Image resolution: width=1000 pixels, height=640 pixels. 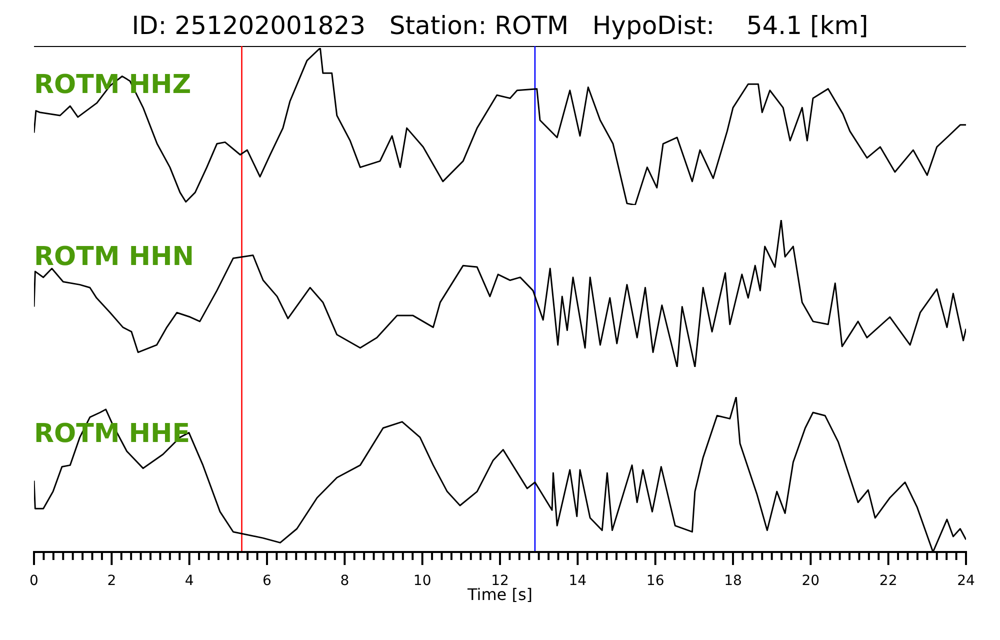 I want to click on x-tick-label: 14, so click(x=577, y=581).